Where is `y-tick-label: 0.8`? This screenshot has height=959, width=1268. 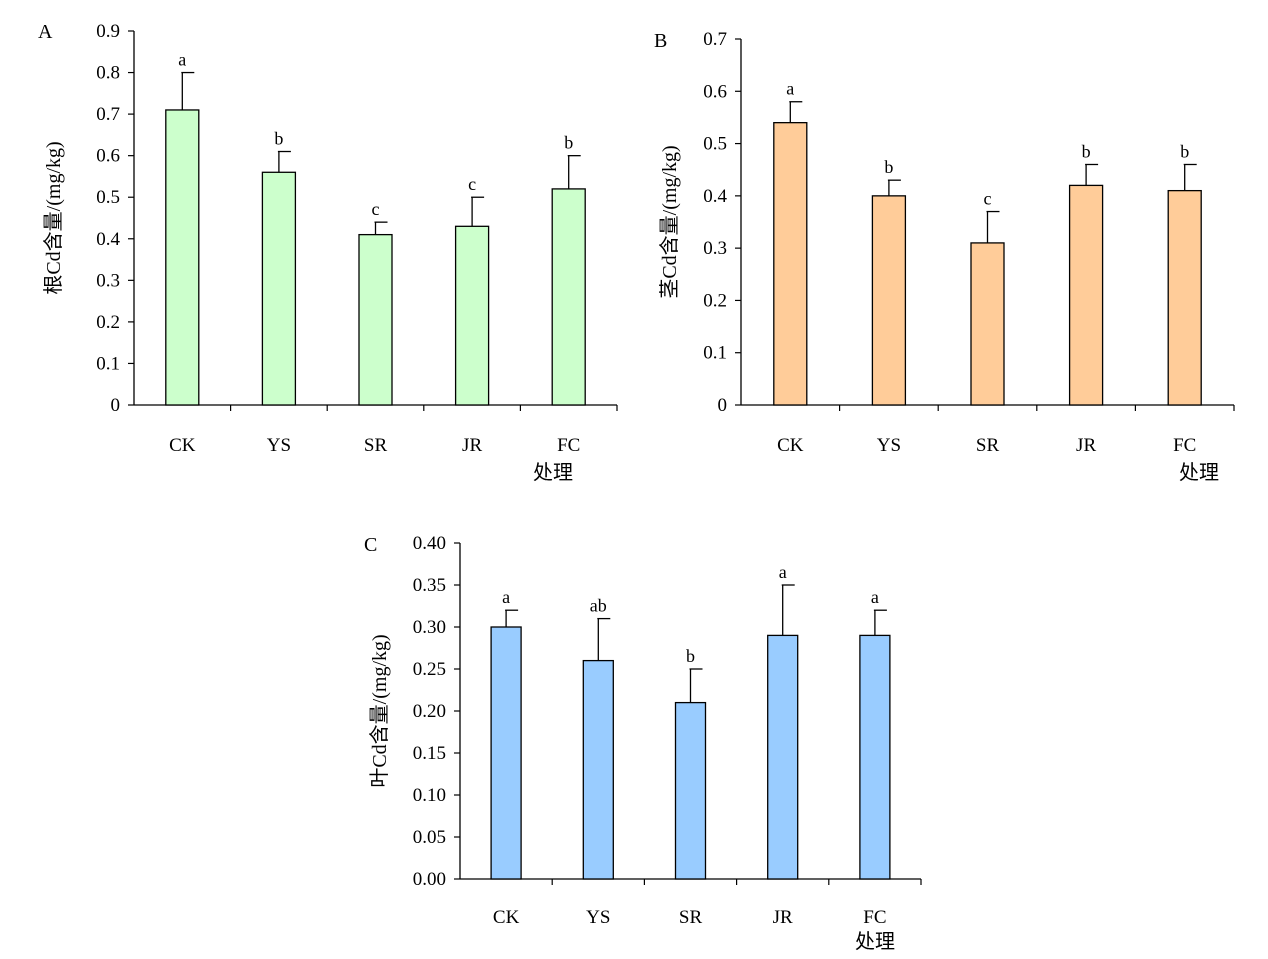 y-tick-label: 0.8 is located at coordinates (108, 73).